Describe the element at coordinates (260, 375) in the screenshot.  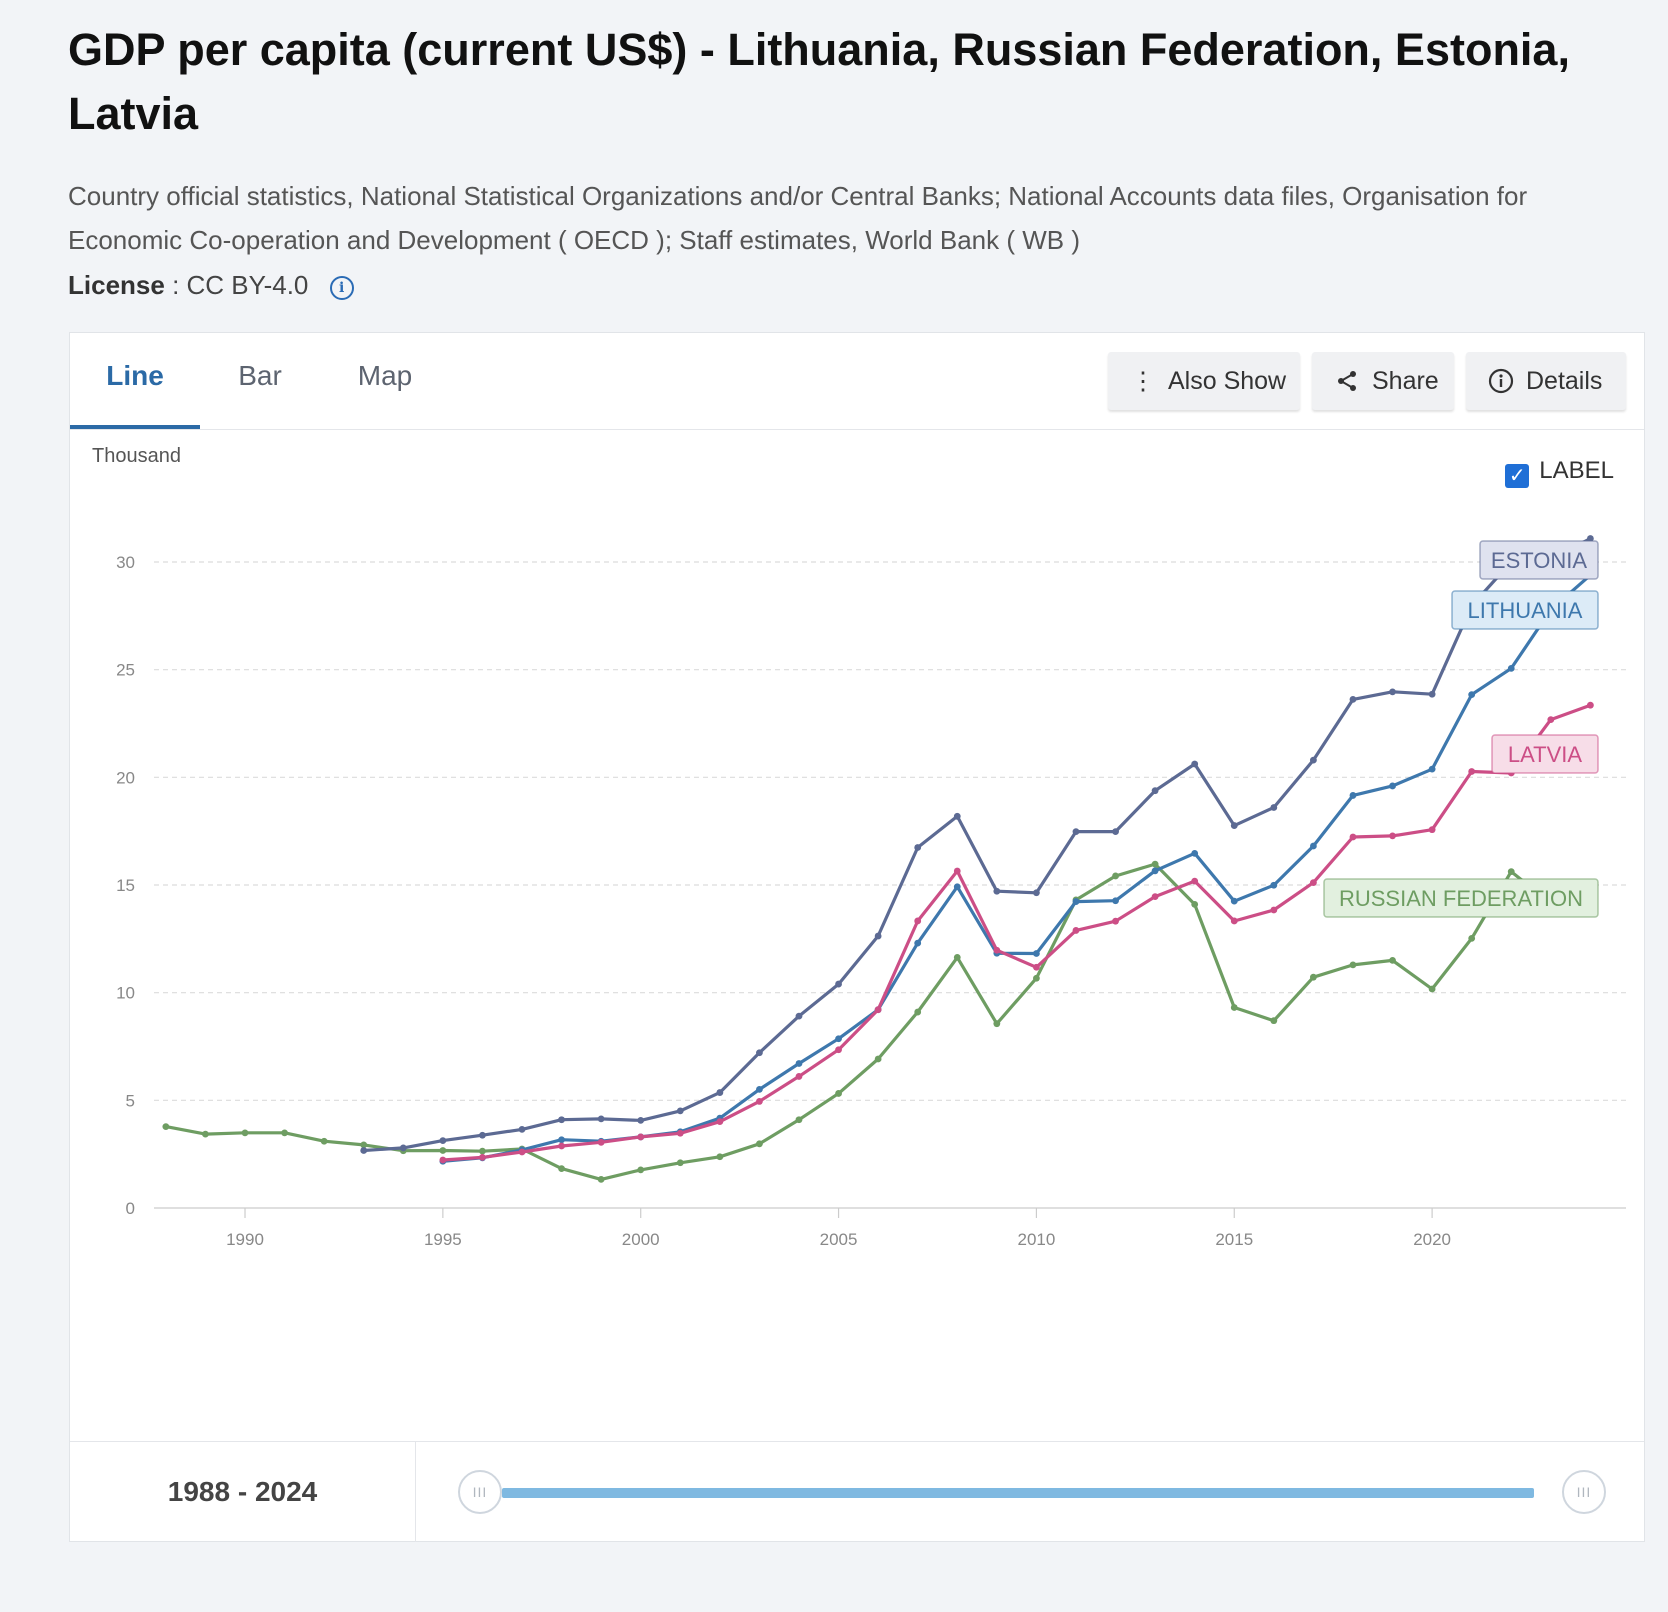
I see `tab-bar: Bar` at that location.